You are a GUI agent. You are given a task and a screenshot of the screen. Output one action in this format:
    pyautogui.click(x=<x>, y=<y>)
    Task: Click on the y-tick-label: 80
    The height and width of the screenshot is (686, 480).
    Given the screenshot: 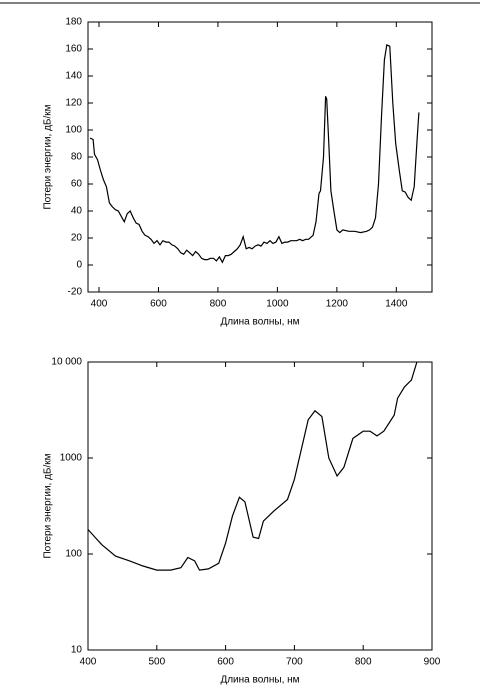 What is the action you would take?
    pyautogui.click(x=77, y=157)
    